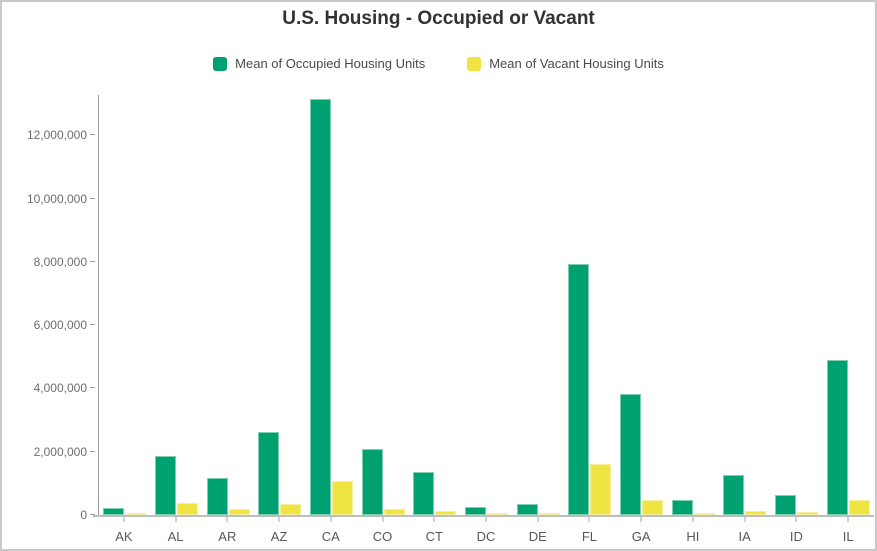 The height and width of the screenshot is (551, 877). What do you see at coordinates (837, 437) in the screenshot?
I see `bar-occupied-il` at bounding box center [837, 437].